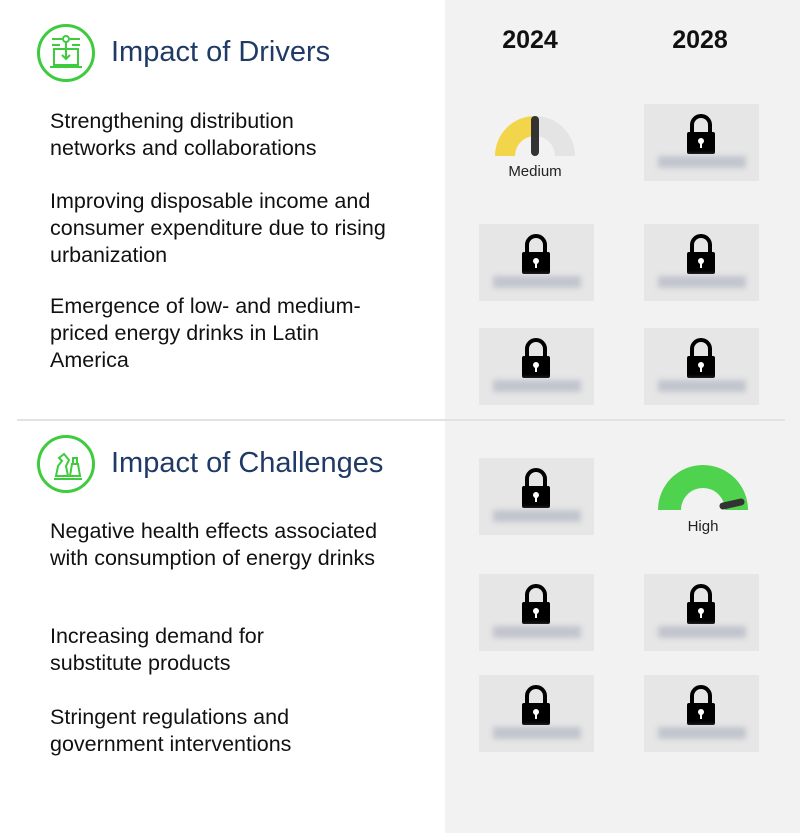 This screenshot has height=833, width=800. Describe the element at coordinates (66, 464) in the screenshot. I see `chess-pieces-icon` at that location.